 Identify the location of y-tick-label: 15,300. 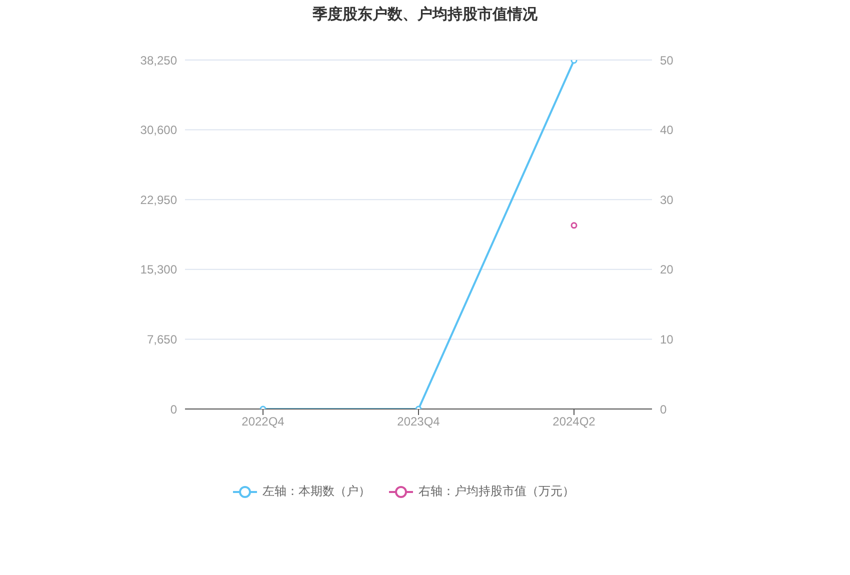
(159, 269).